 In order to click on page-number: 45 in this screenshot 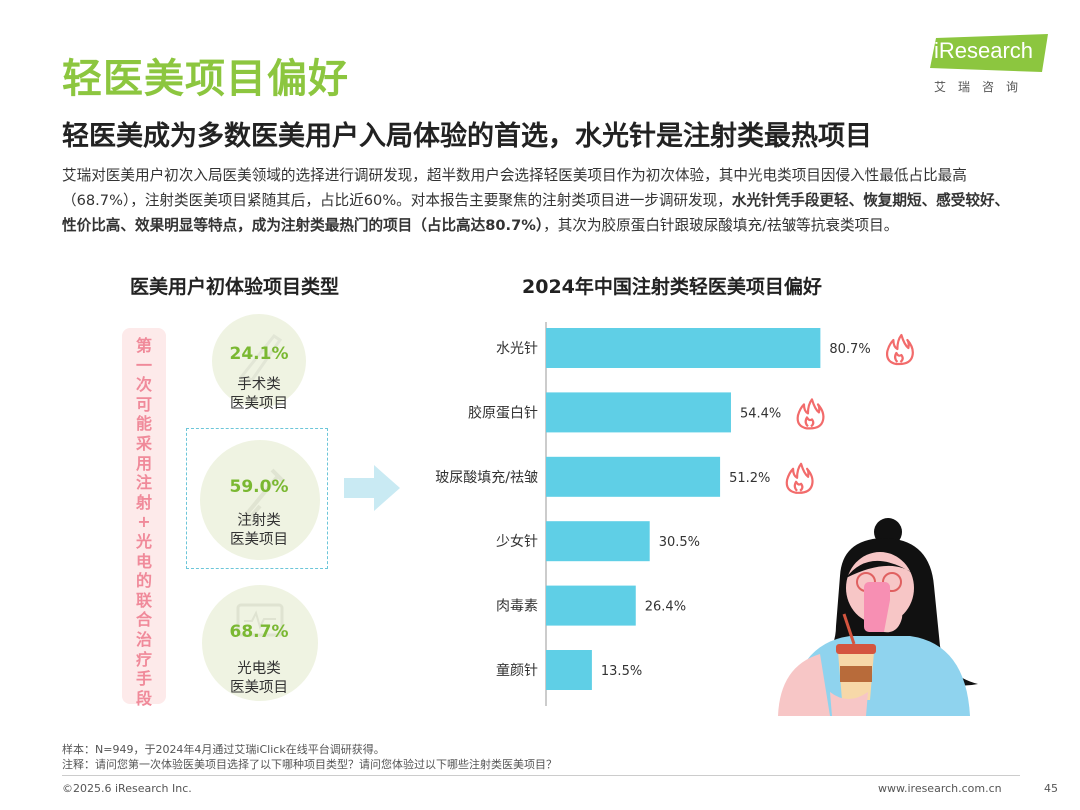, I will do `click(1051, 788)`.